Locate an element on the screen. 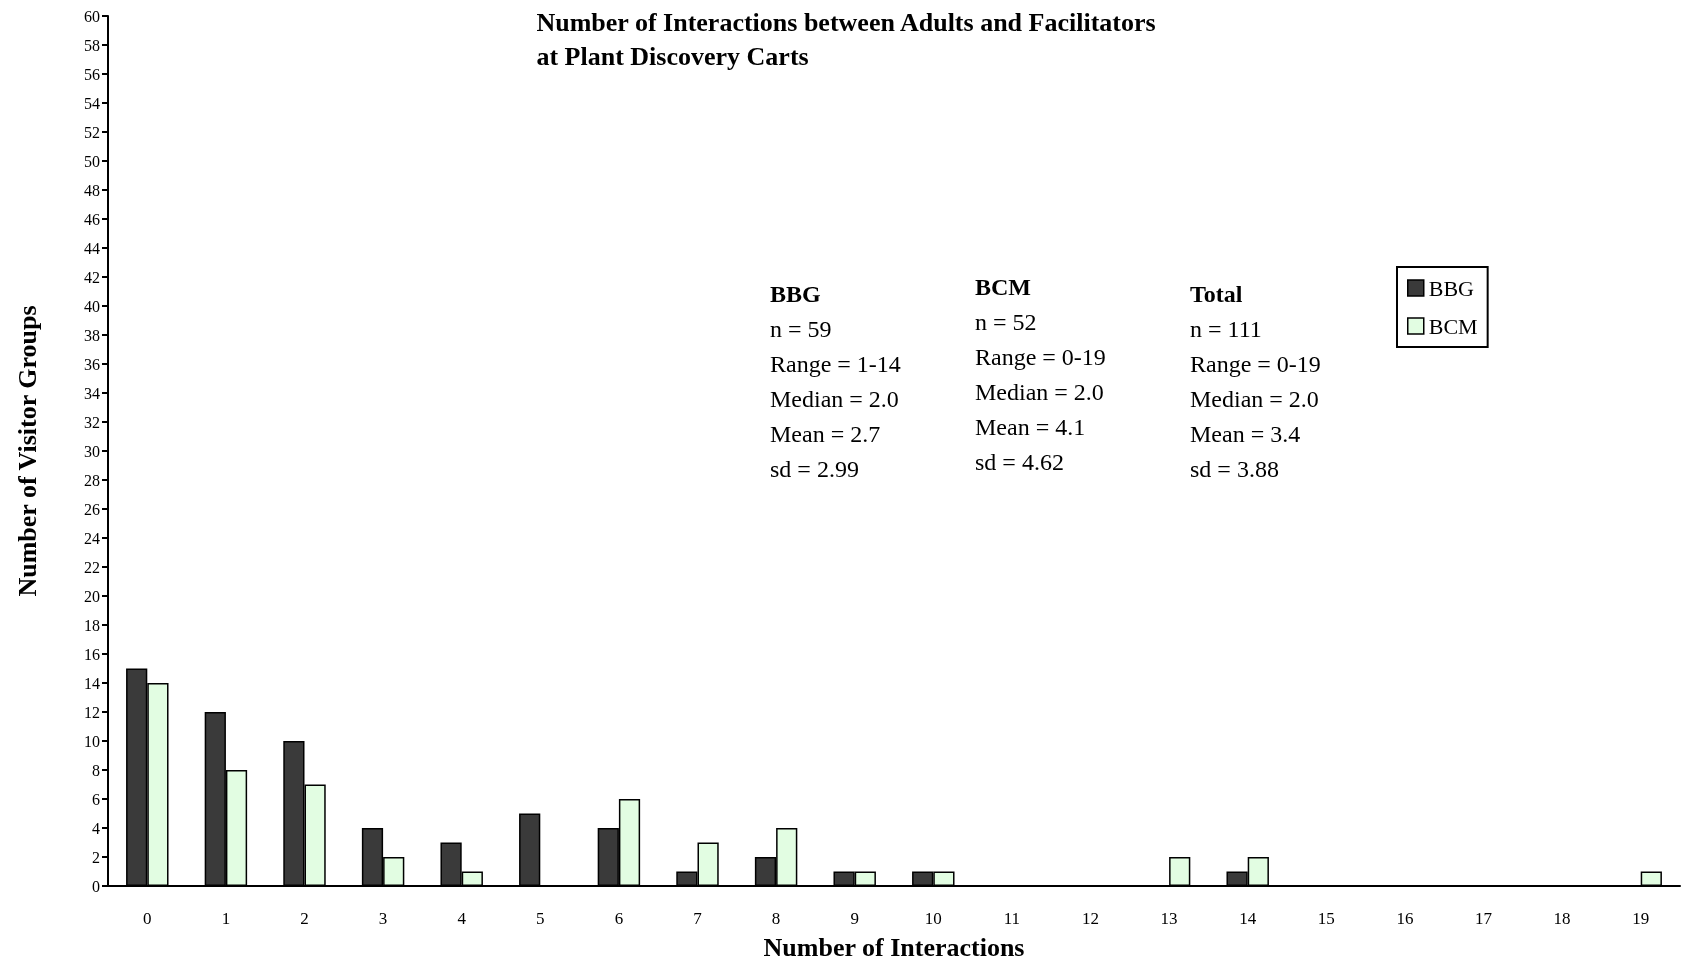 This screenshot has width=1694, height=977. annotation: Total n = 111 Range = 0-19 Median = 2.0 Mean = 3.4 sd = 3.88 is located at coordinates (1255, 381).